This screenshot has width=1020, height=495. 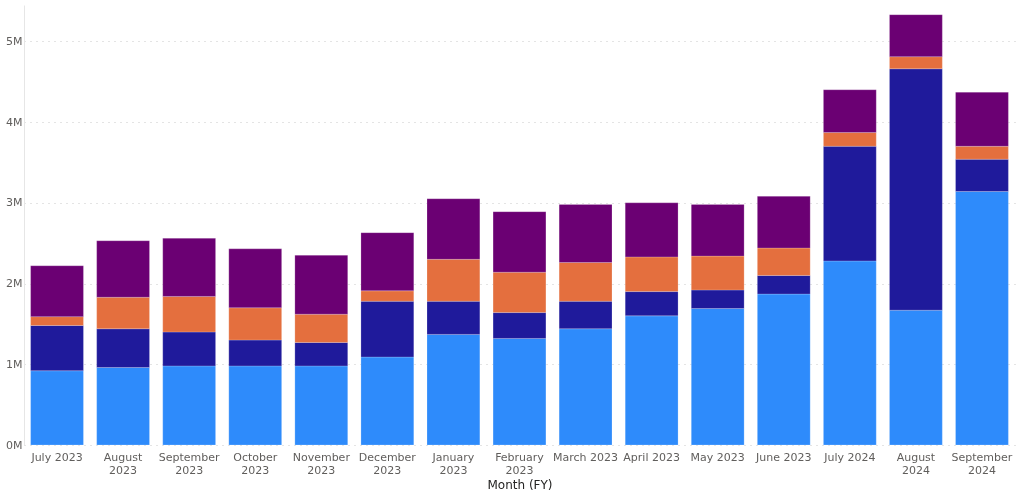 What do you see at coordinates (387, 463) in the screenshot?
I see `x-tick-label: December 2023` at bounding box center [387, 463].